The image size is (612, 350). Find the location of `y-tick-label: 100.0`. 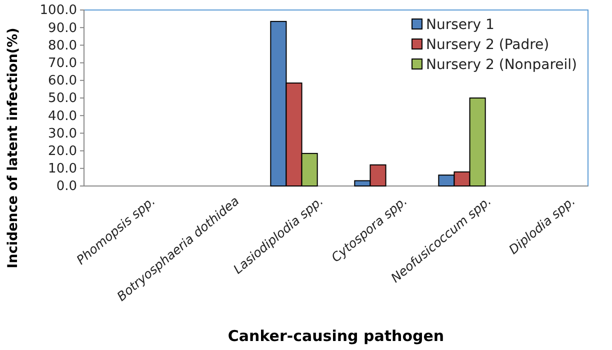

y-tick-label: 100.0 is located at coordinates (58, 10).